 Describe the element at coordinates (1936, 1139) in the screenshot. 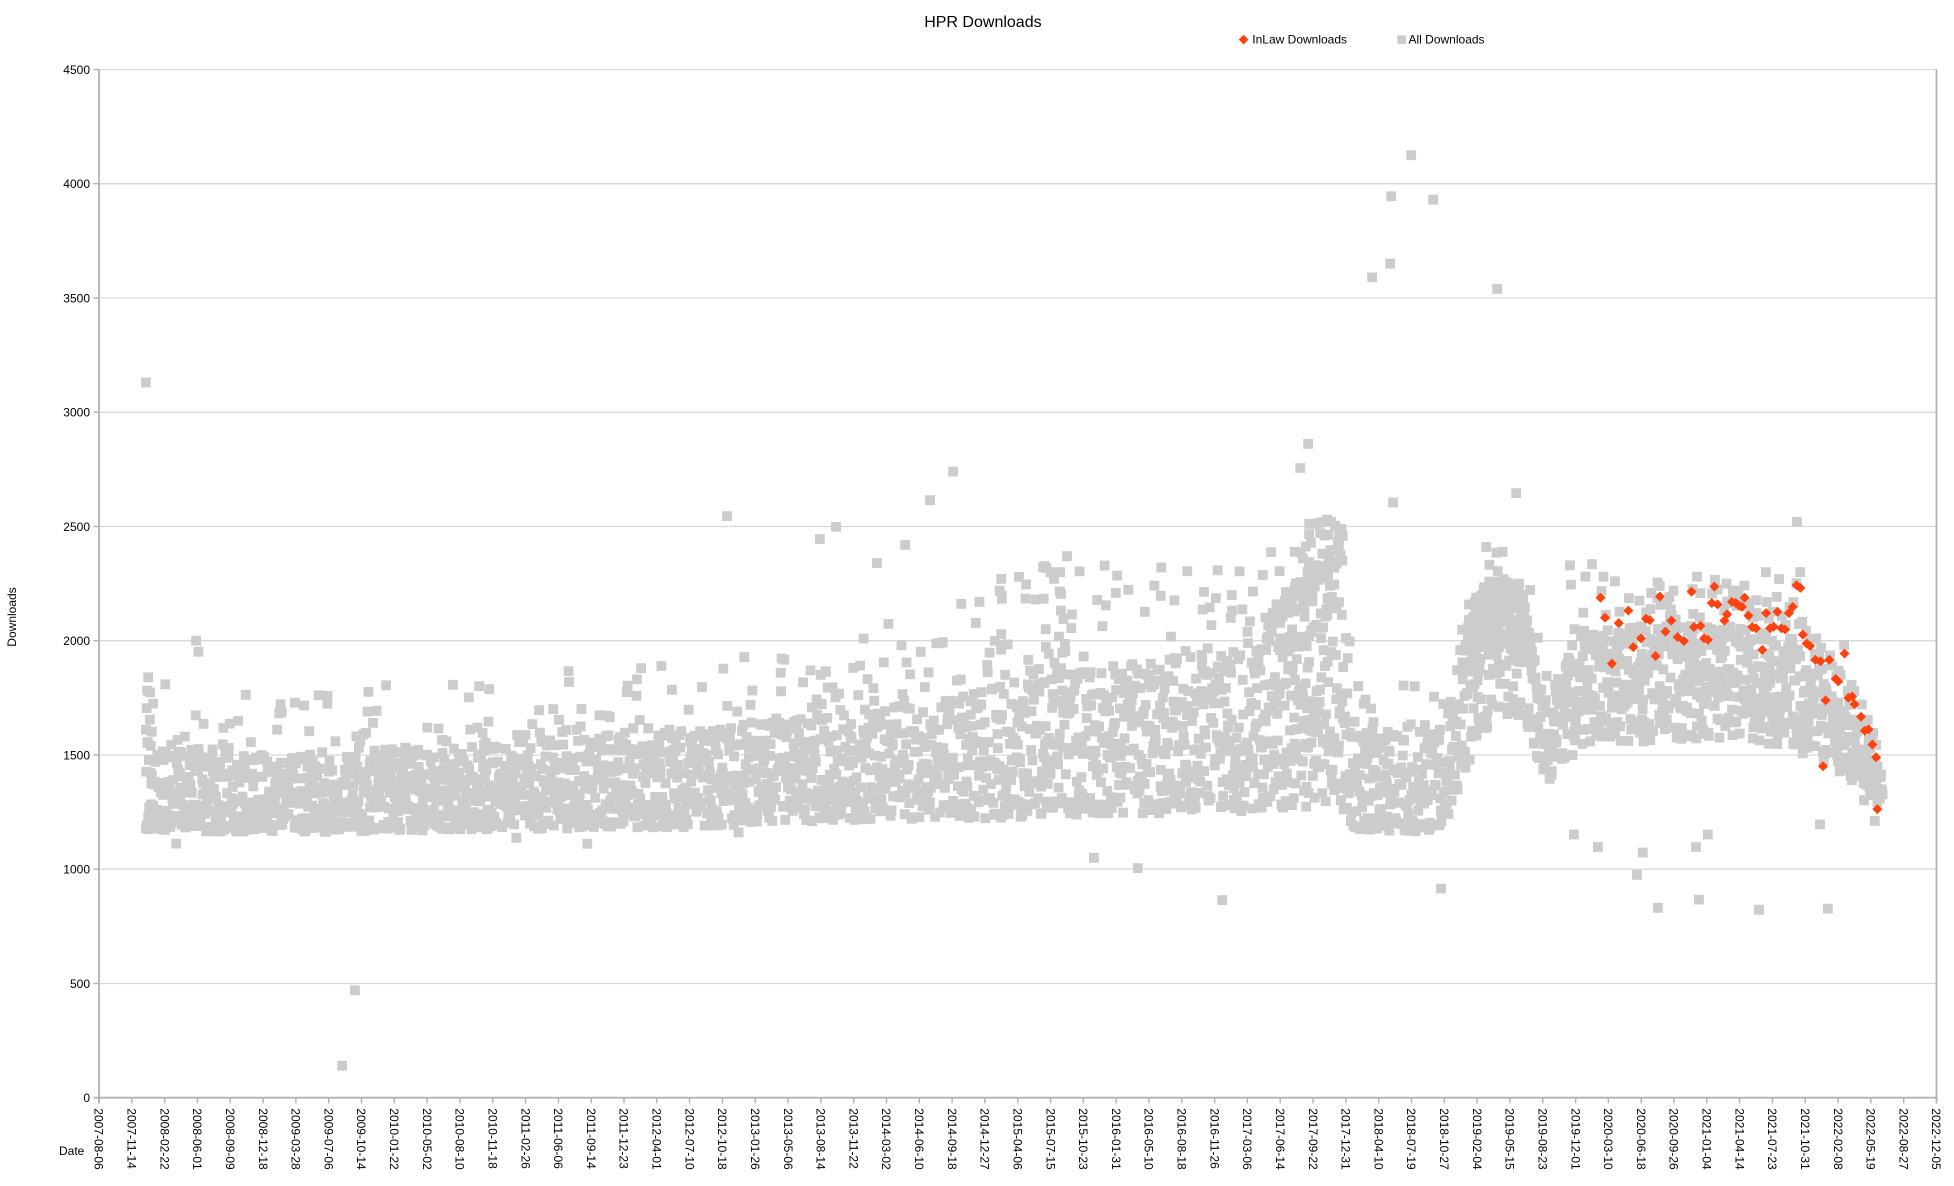

I see `svg-text: 2022-12-05` at that location.